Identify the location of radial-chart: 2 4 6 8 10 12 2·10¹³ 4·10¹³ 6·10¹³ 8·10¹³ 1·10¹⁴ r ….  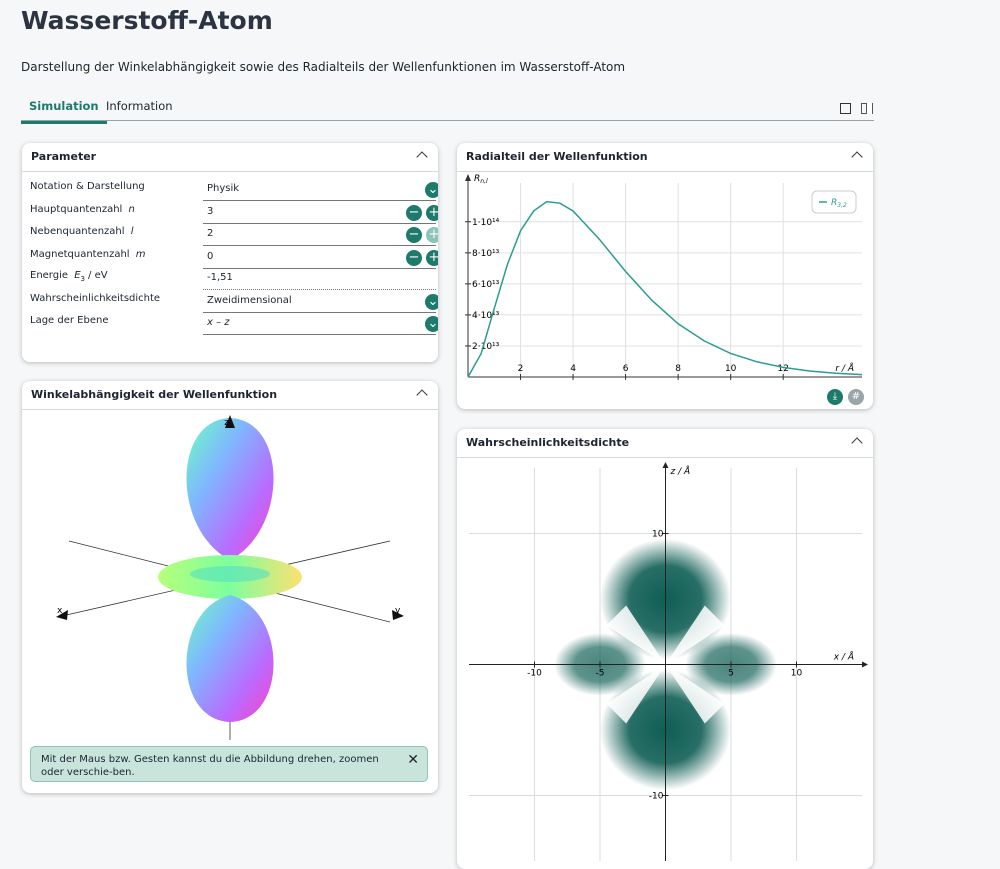
(664, 277).